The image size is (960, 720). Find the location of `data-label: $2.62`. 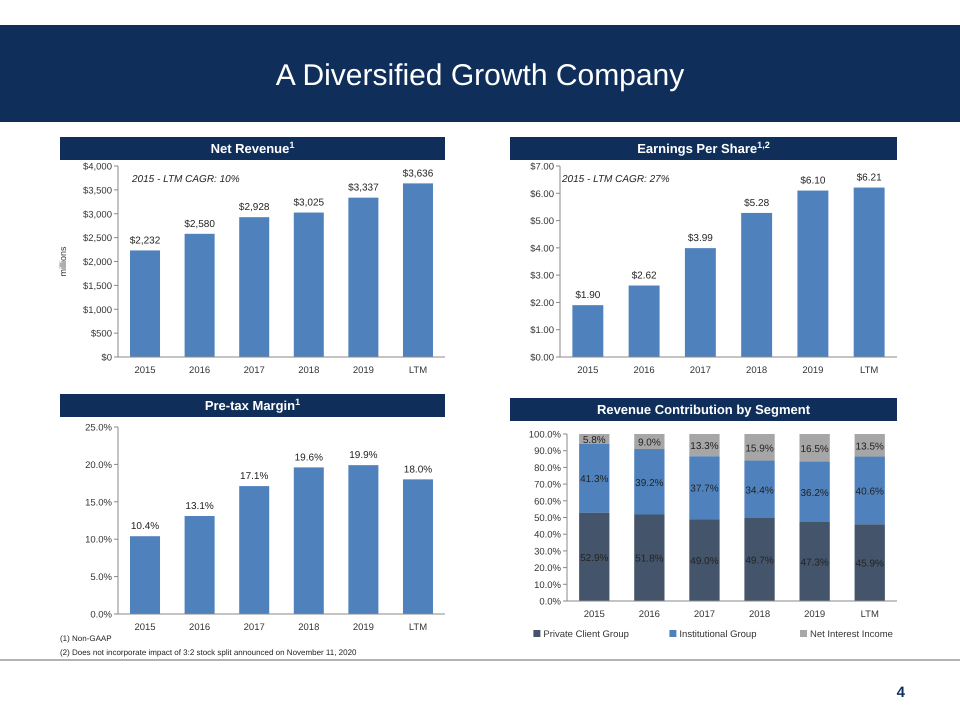

data-label: $2.62 is located at coordinates (645, 276).